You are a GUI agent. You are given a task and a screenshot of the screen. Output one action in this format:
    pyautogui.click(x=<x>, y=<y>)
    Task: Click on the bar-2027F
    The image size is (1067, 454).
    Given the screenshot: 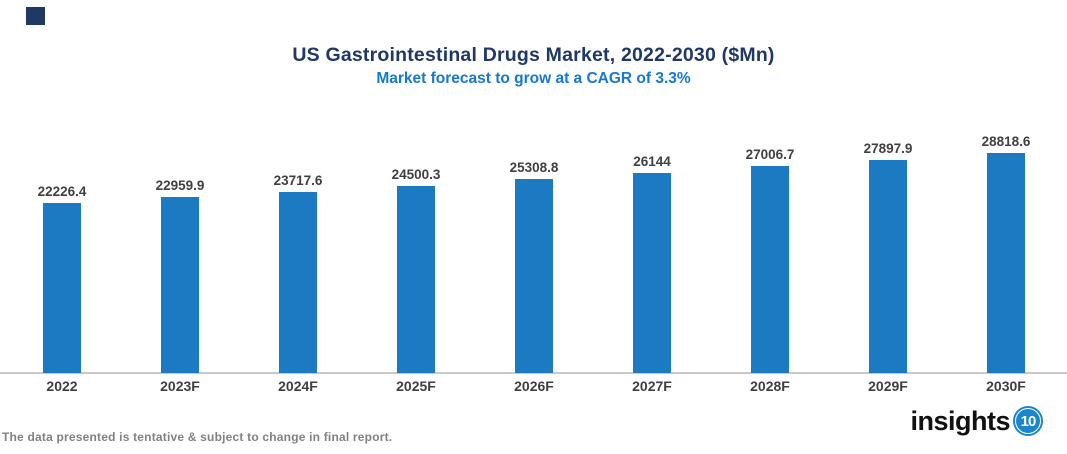 What is the action you would take?
    pyautogui.click(x=652, y=272)
    